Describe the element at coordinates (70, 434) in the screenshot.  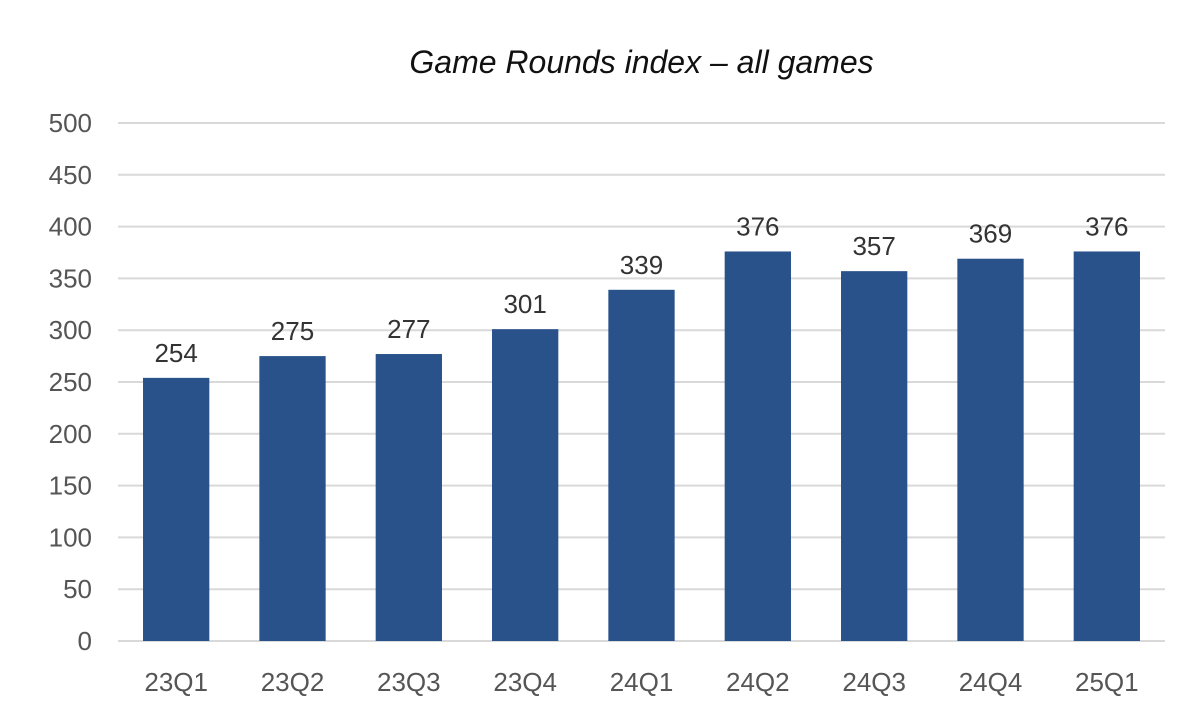
I see `y-tick-label: 200` at that location.